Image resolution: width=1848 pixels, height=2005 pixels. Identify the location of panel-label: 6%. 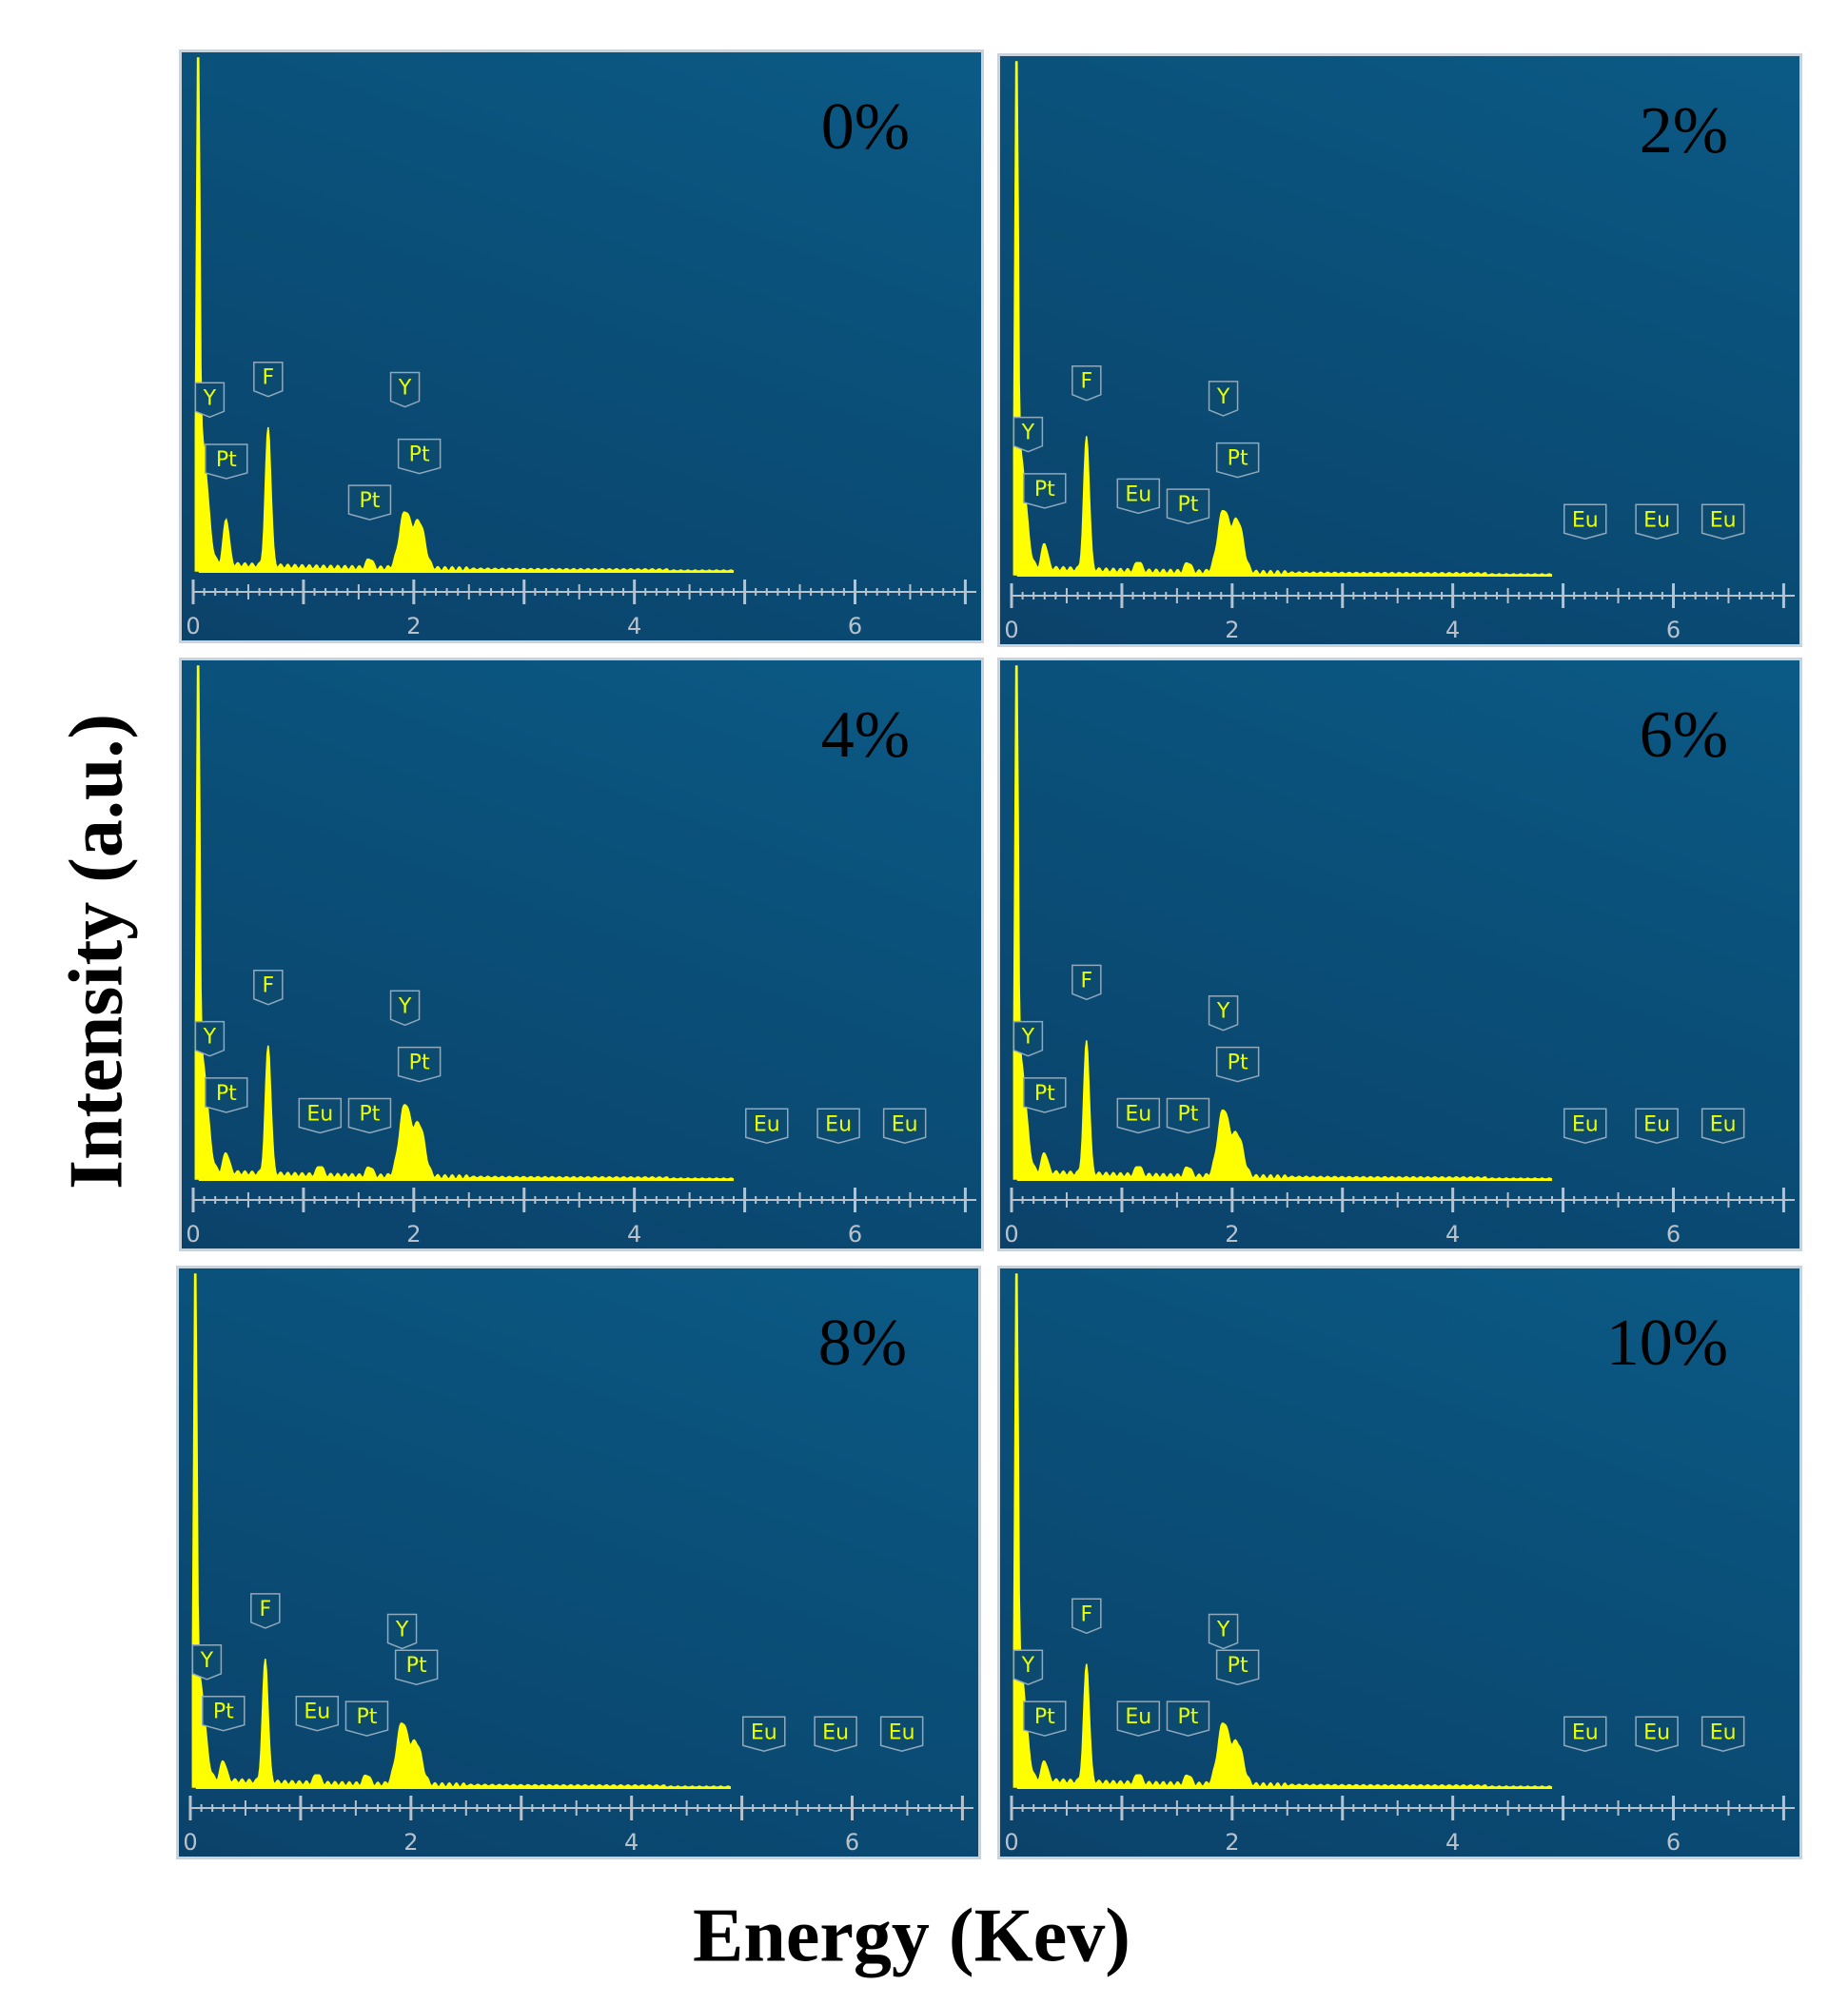
(1684, 735).